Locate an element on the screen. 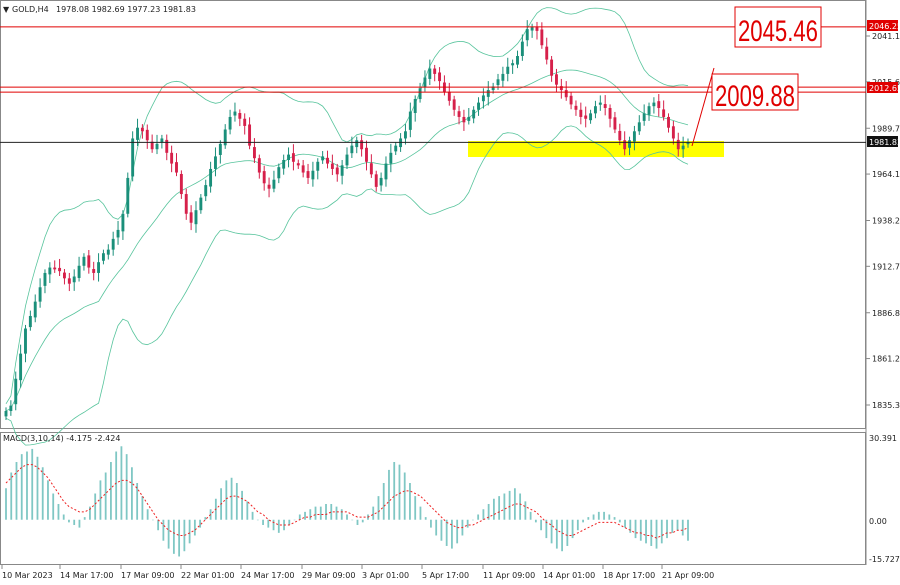 This screenshot has height=585, width=900. header-arrow: ▼ is located at coordinates (6, 9).